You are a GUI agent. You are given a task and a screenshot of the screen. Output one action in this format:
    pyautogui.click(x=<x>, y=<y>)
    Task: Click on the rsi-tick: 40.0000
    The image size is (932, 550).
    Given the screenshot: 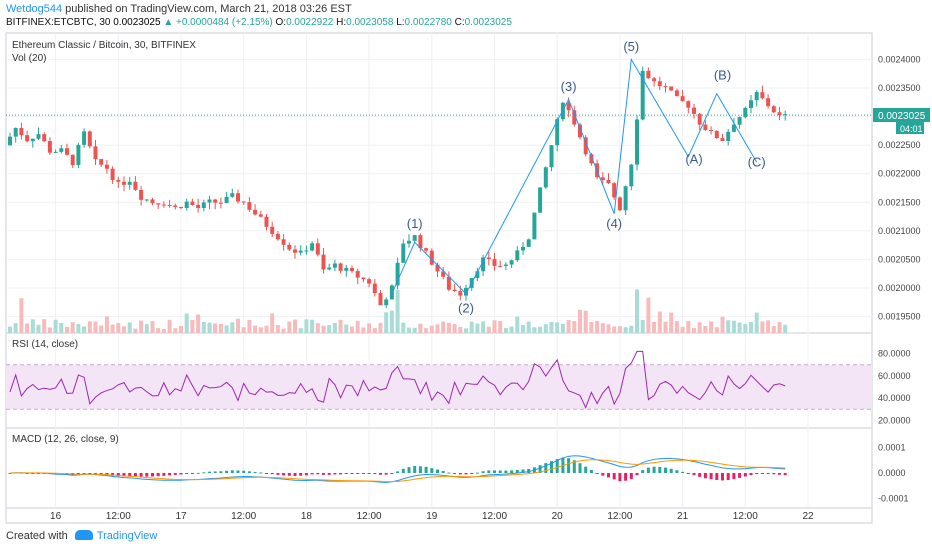 What is the action you would take?
    pyautogui.click(x=894, y=398)
    